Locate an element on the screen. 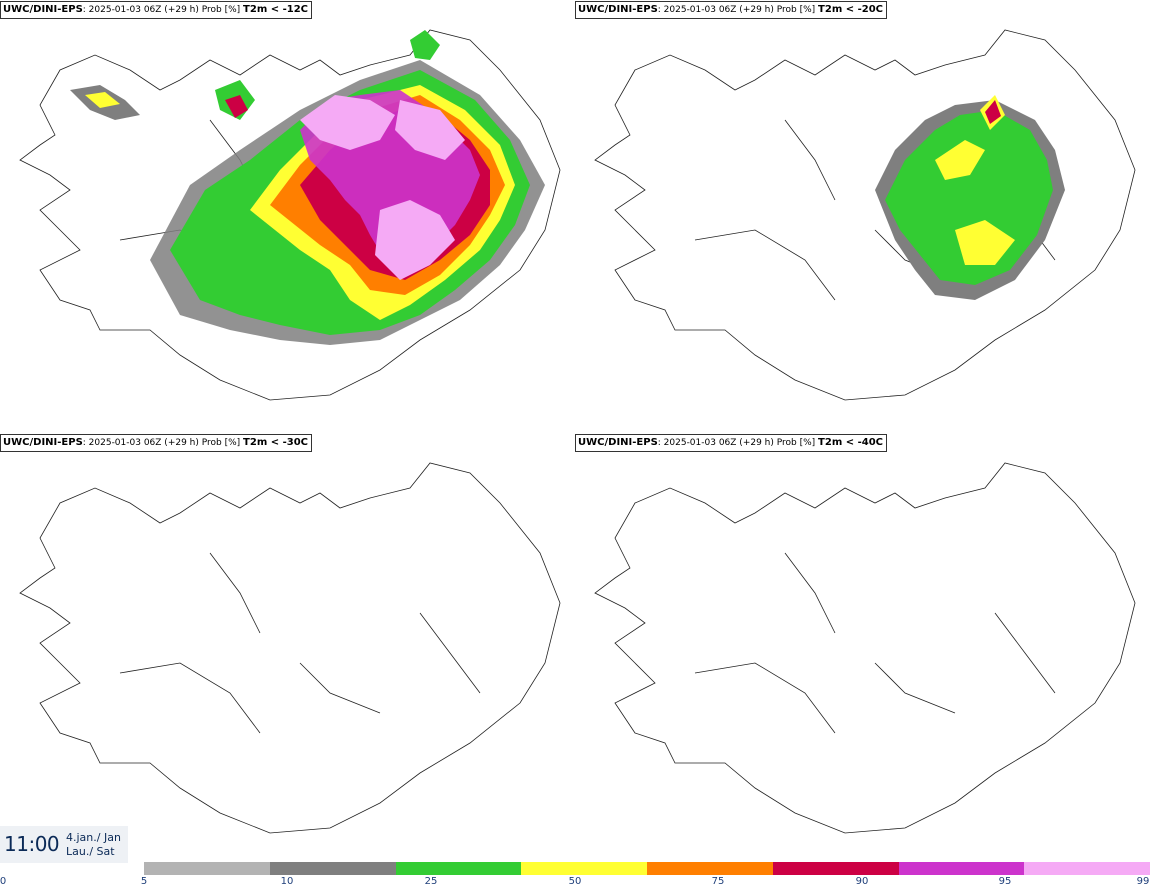  probability-colorbar is located at coordinates (647, 868).